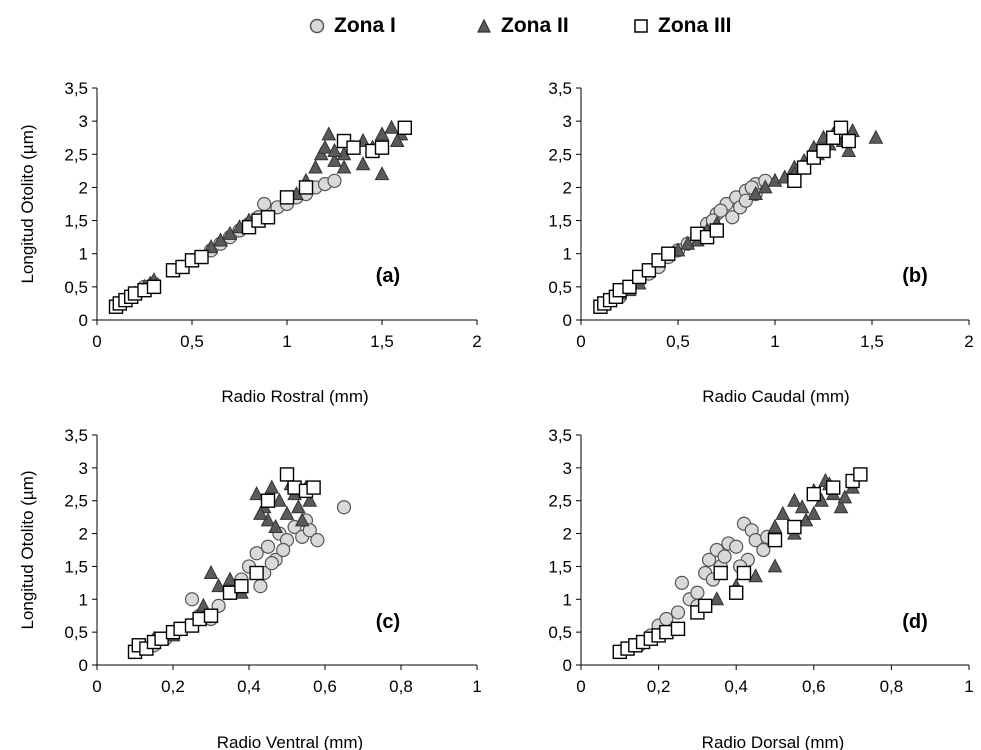 This screenshot has width=981, height=750. I want to click on series-zona-ii, so click(232, 560).